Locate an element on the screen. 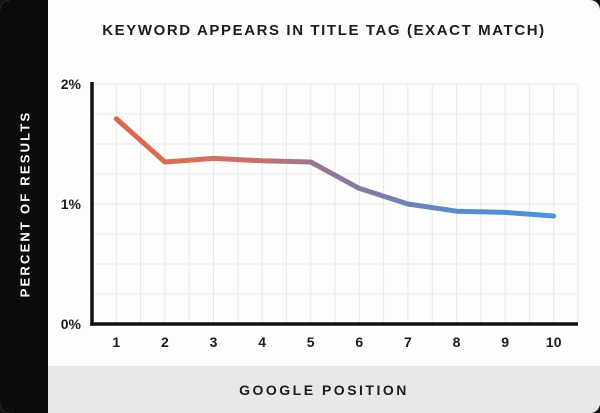 The image size is (600, 413). x-tick-label: 9 is located at coordinates (505, 342).